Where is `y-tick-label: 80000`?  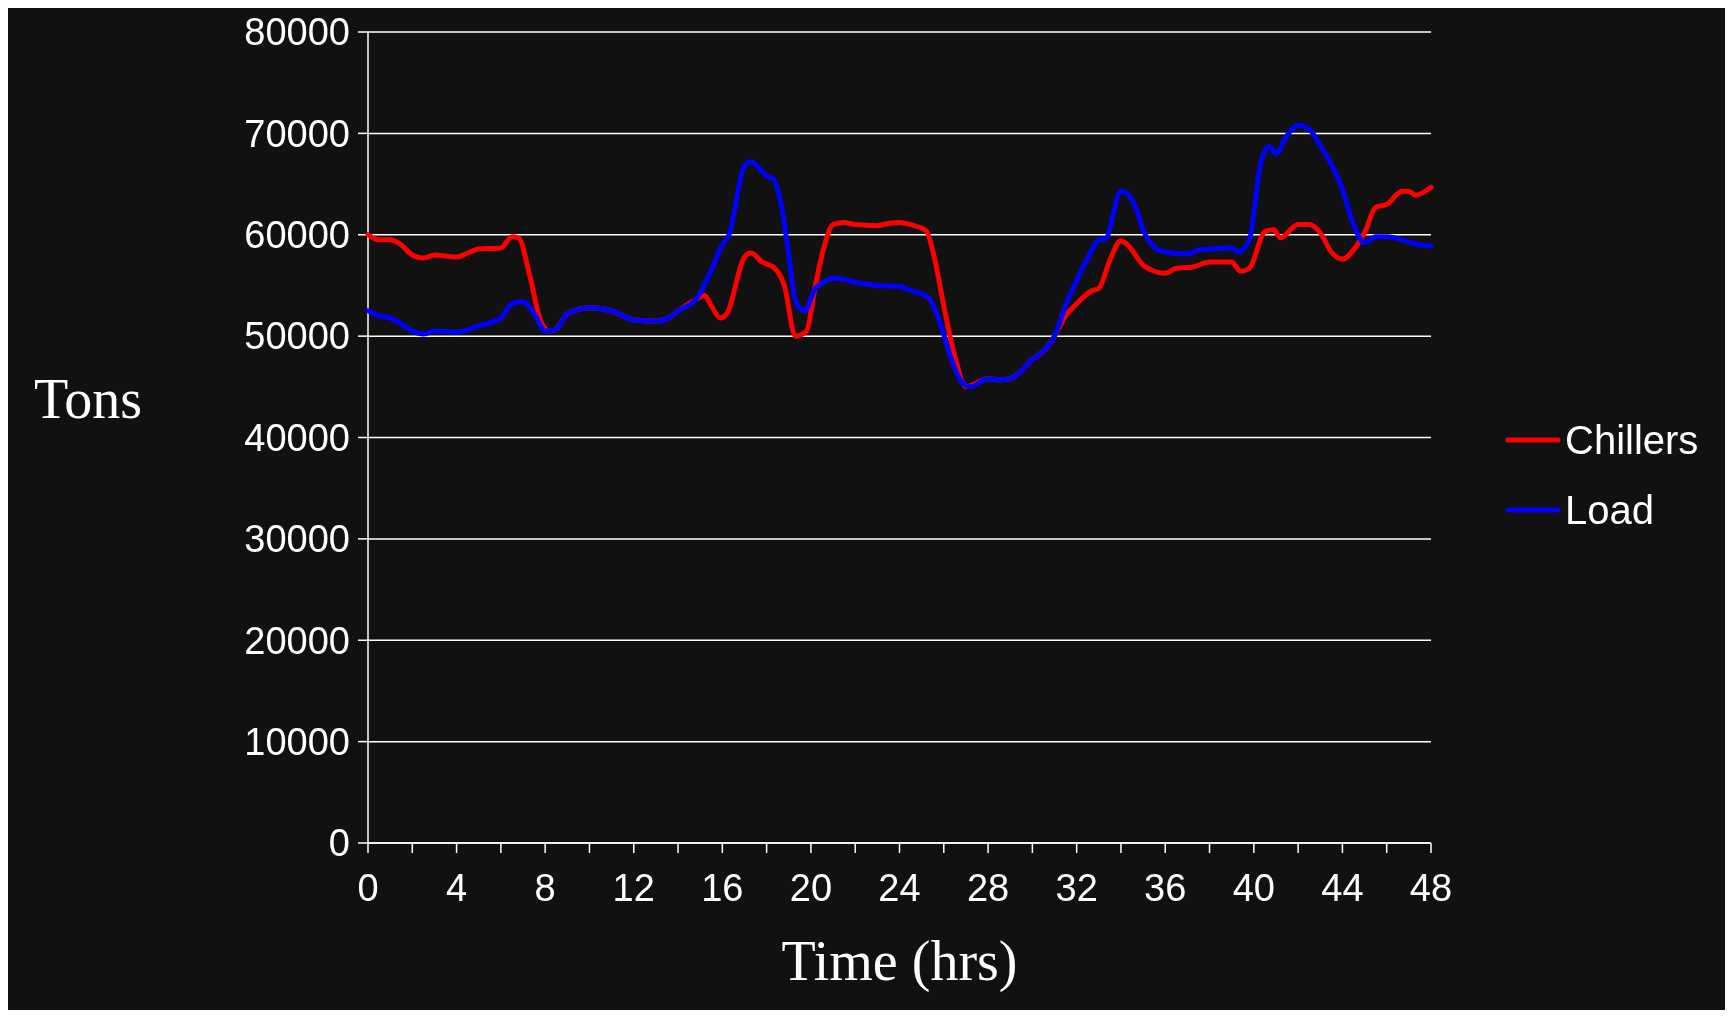 y-tick-label: 80000 is located at coordinates (297, 32).